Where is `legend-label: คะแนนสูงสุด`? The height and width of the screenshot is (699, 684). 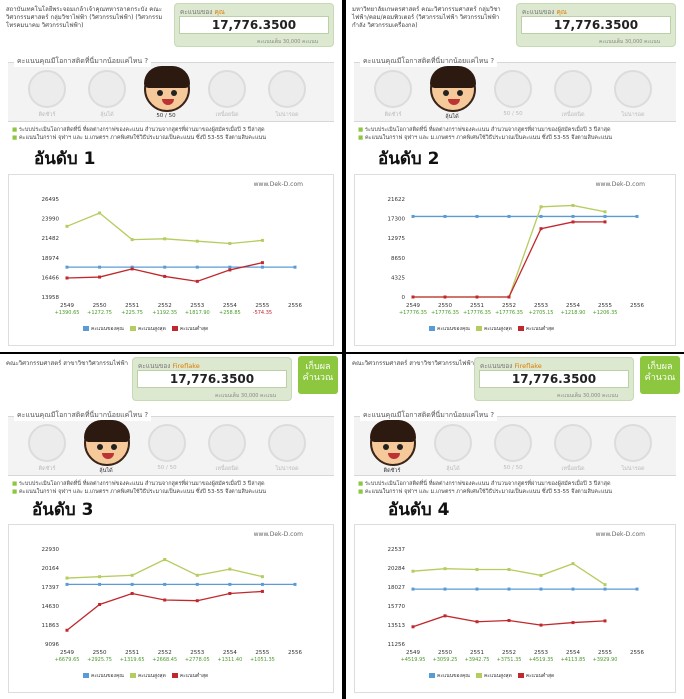 legend-label: คะแนนสูงสุด is located at coordinates (151, 676).